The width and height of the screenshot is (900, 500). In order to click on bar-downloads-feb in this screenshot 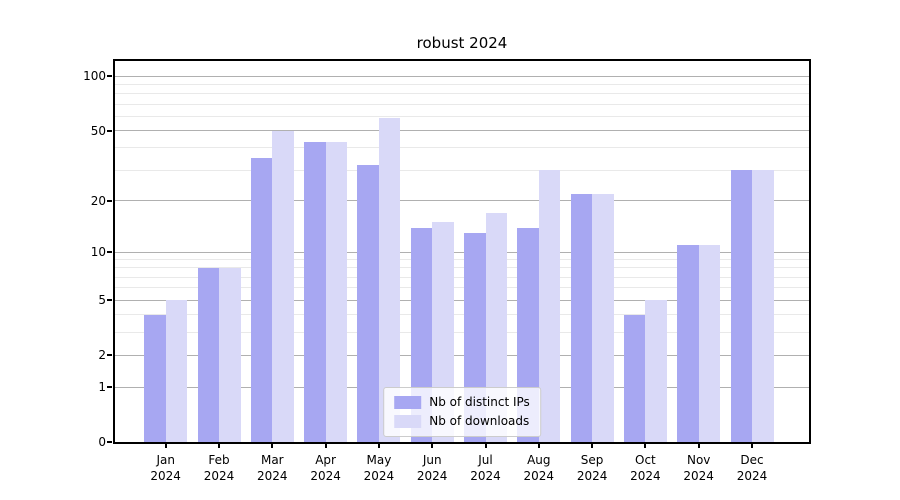, I will do `click(230, 354)`.